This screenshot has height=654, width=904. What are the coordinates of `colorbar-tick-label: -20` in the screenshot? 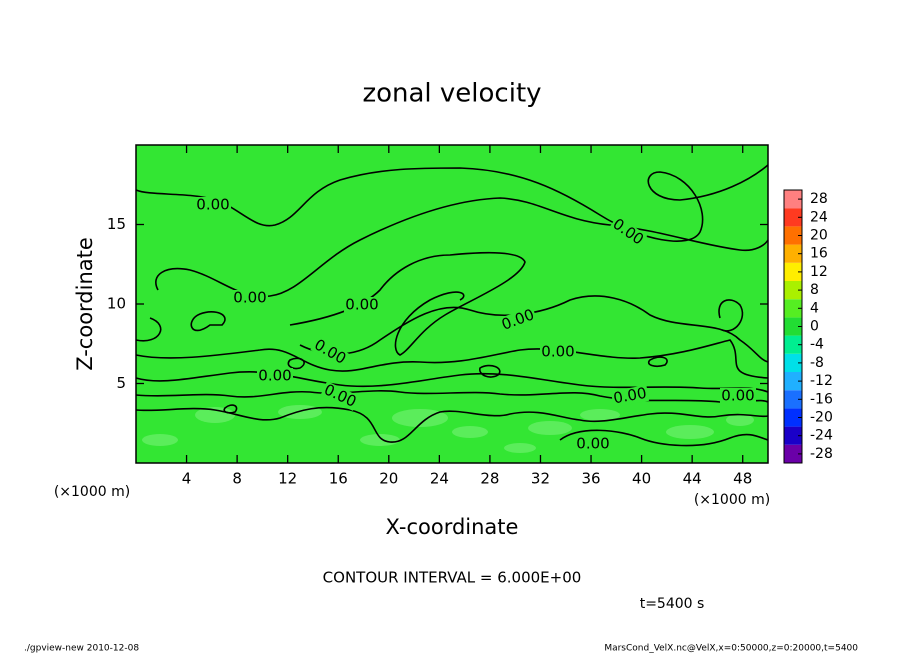 It's located at (821, 418).